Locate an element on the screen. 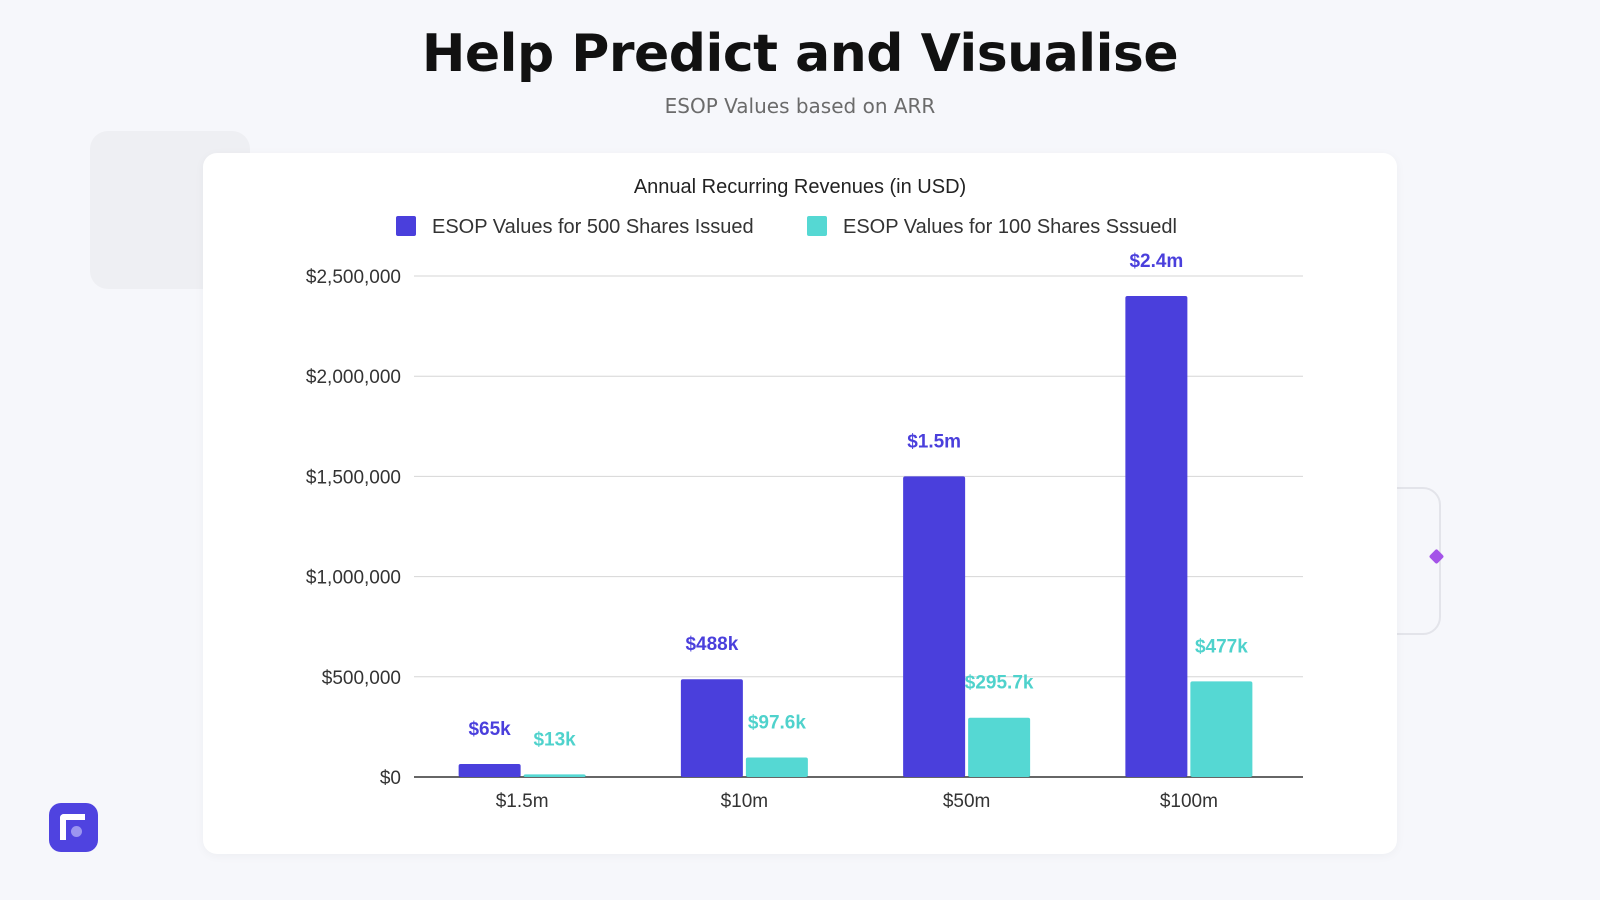 This screenshot has height=900, width=1600. data-label: $477k is located at coordinates (1221, 646).